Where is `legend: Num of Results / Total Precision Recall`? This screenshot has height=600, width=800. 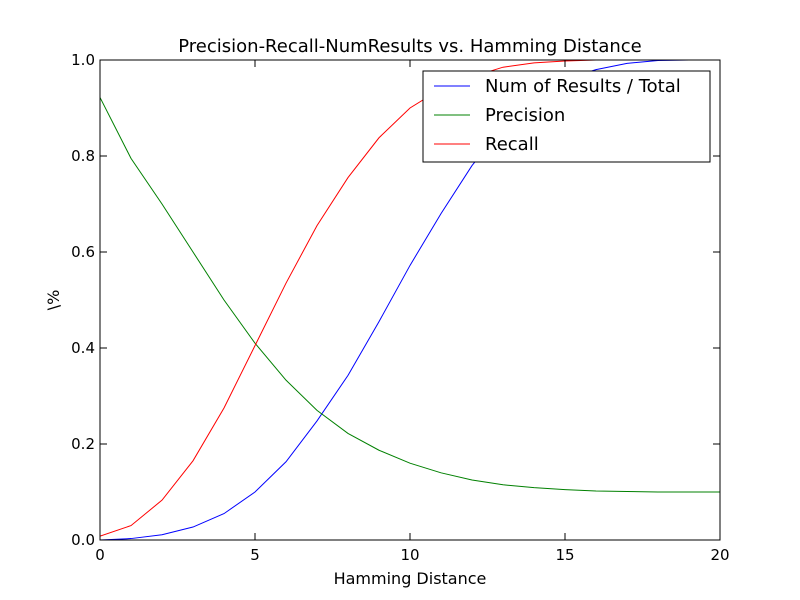
legend: Num of Results / Total Precision Recall is located at coordinates (566, 116).